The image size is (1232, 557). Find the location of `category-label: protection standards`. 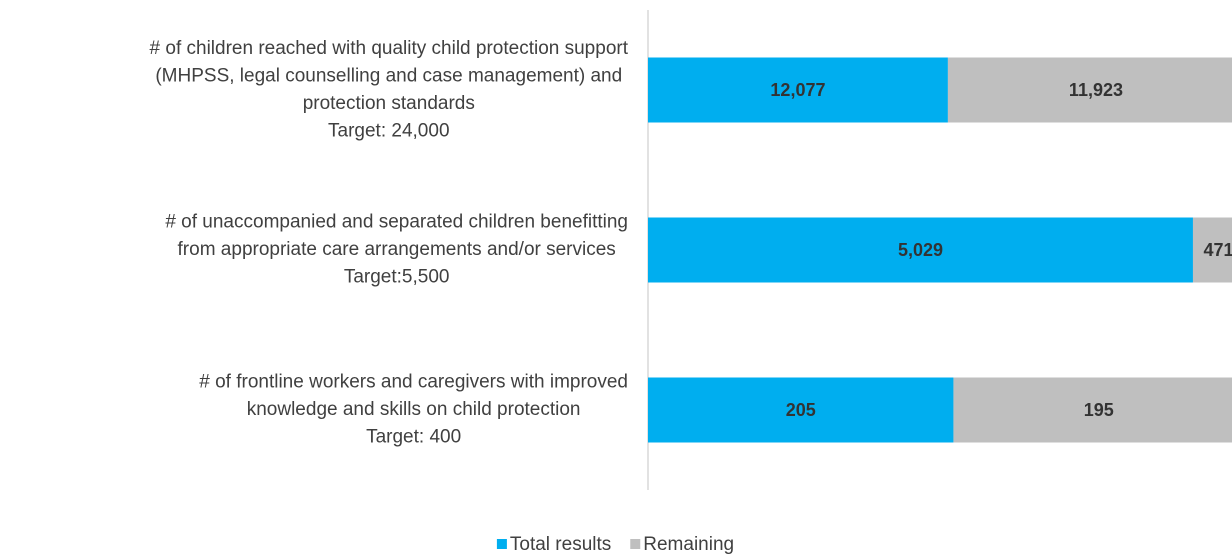

category-label: protection standards is located at coordinates (389, 103).